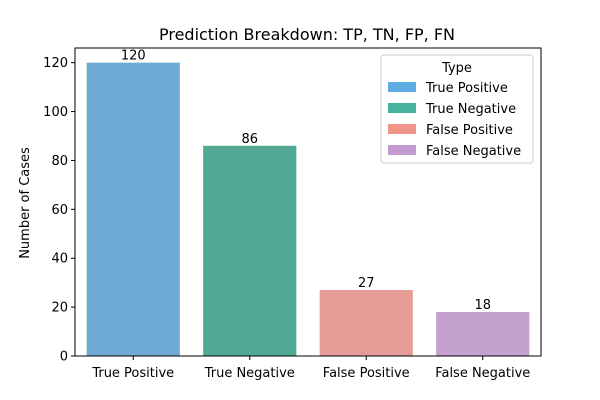  Describe the element at coordinates (249, 373) in the screenshot. I see `x-tick-label: True Negative` at that location.